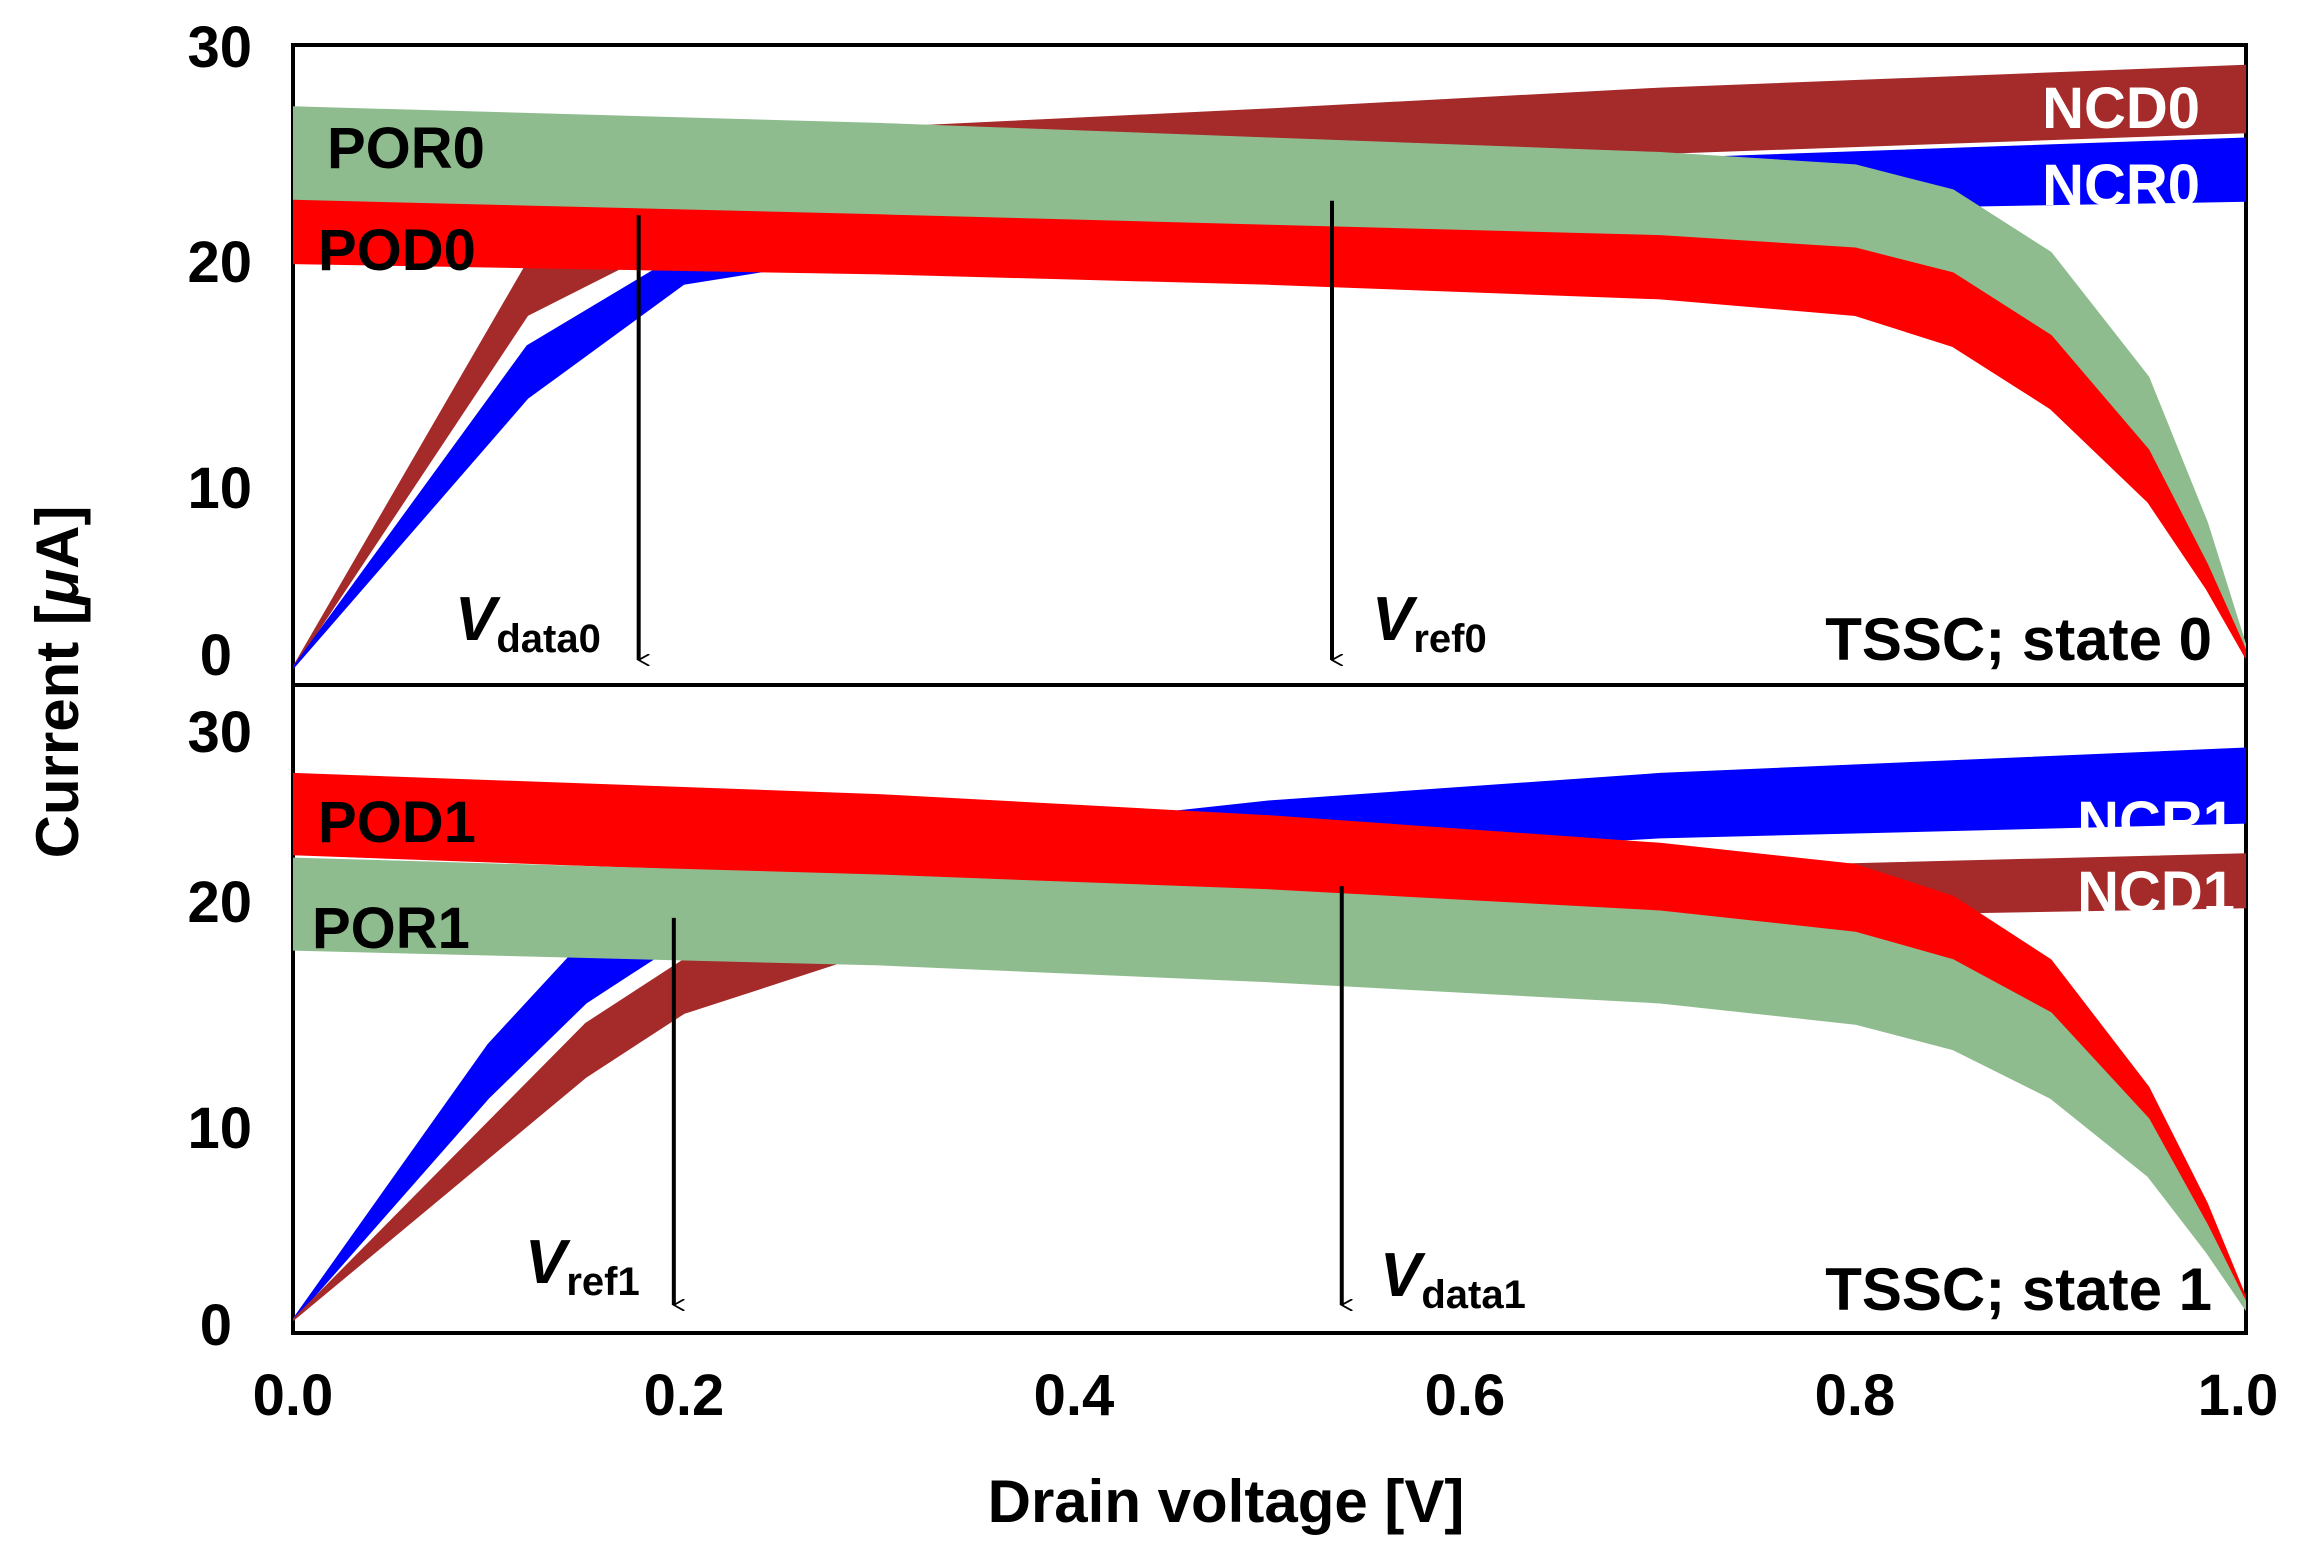 The height and width of the screenshot is (1553, 2299). What do you see at coordinates (1074, 1395) in the screenshot?
I see `xtick-0.4: 0.4` at bounding box center [1074, 1395].